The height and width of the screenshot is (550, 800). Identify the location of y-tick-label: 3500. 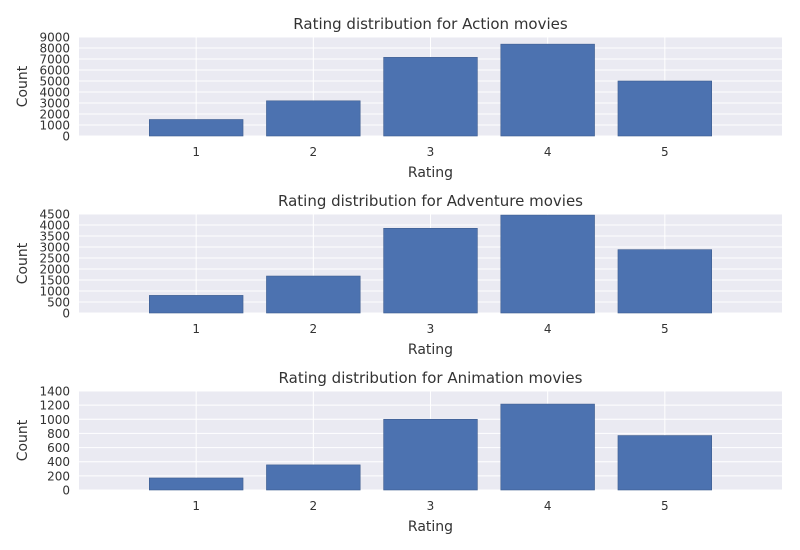
(54, 237).